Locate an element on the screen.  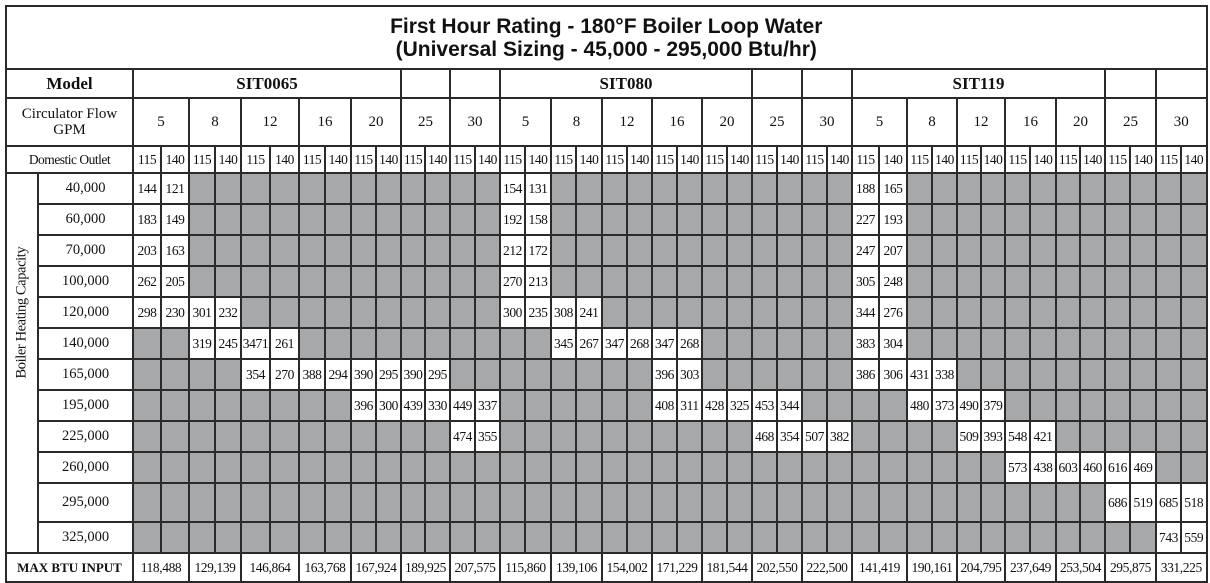
gpm-header: 5 is located at coordinates (525, 122).